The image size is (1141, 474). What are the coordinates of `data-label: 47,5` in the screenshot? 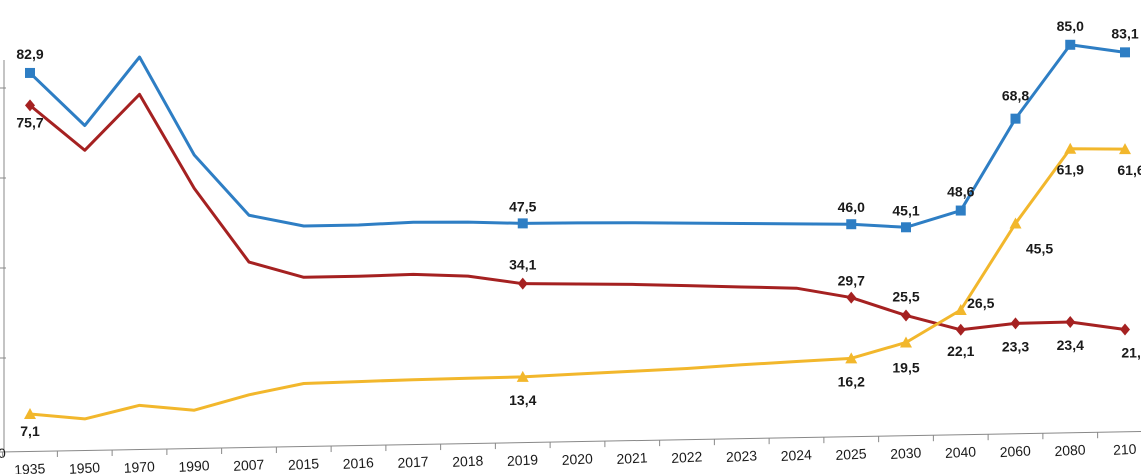 It's located at (522, 206).